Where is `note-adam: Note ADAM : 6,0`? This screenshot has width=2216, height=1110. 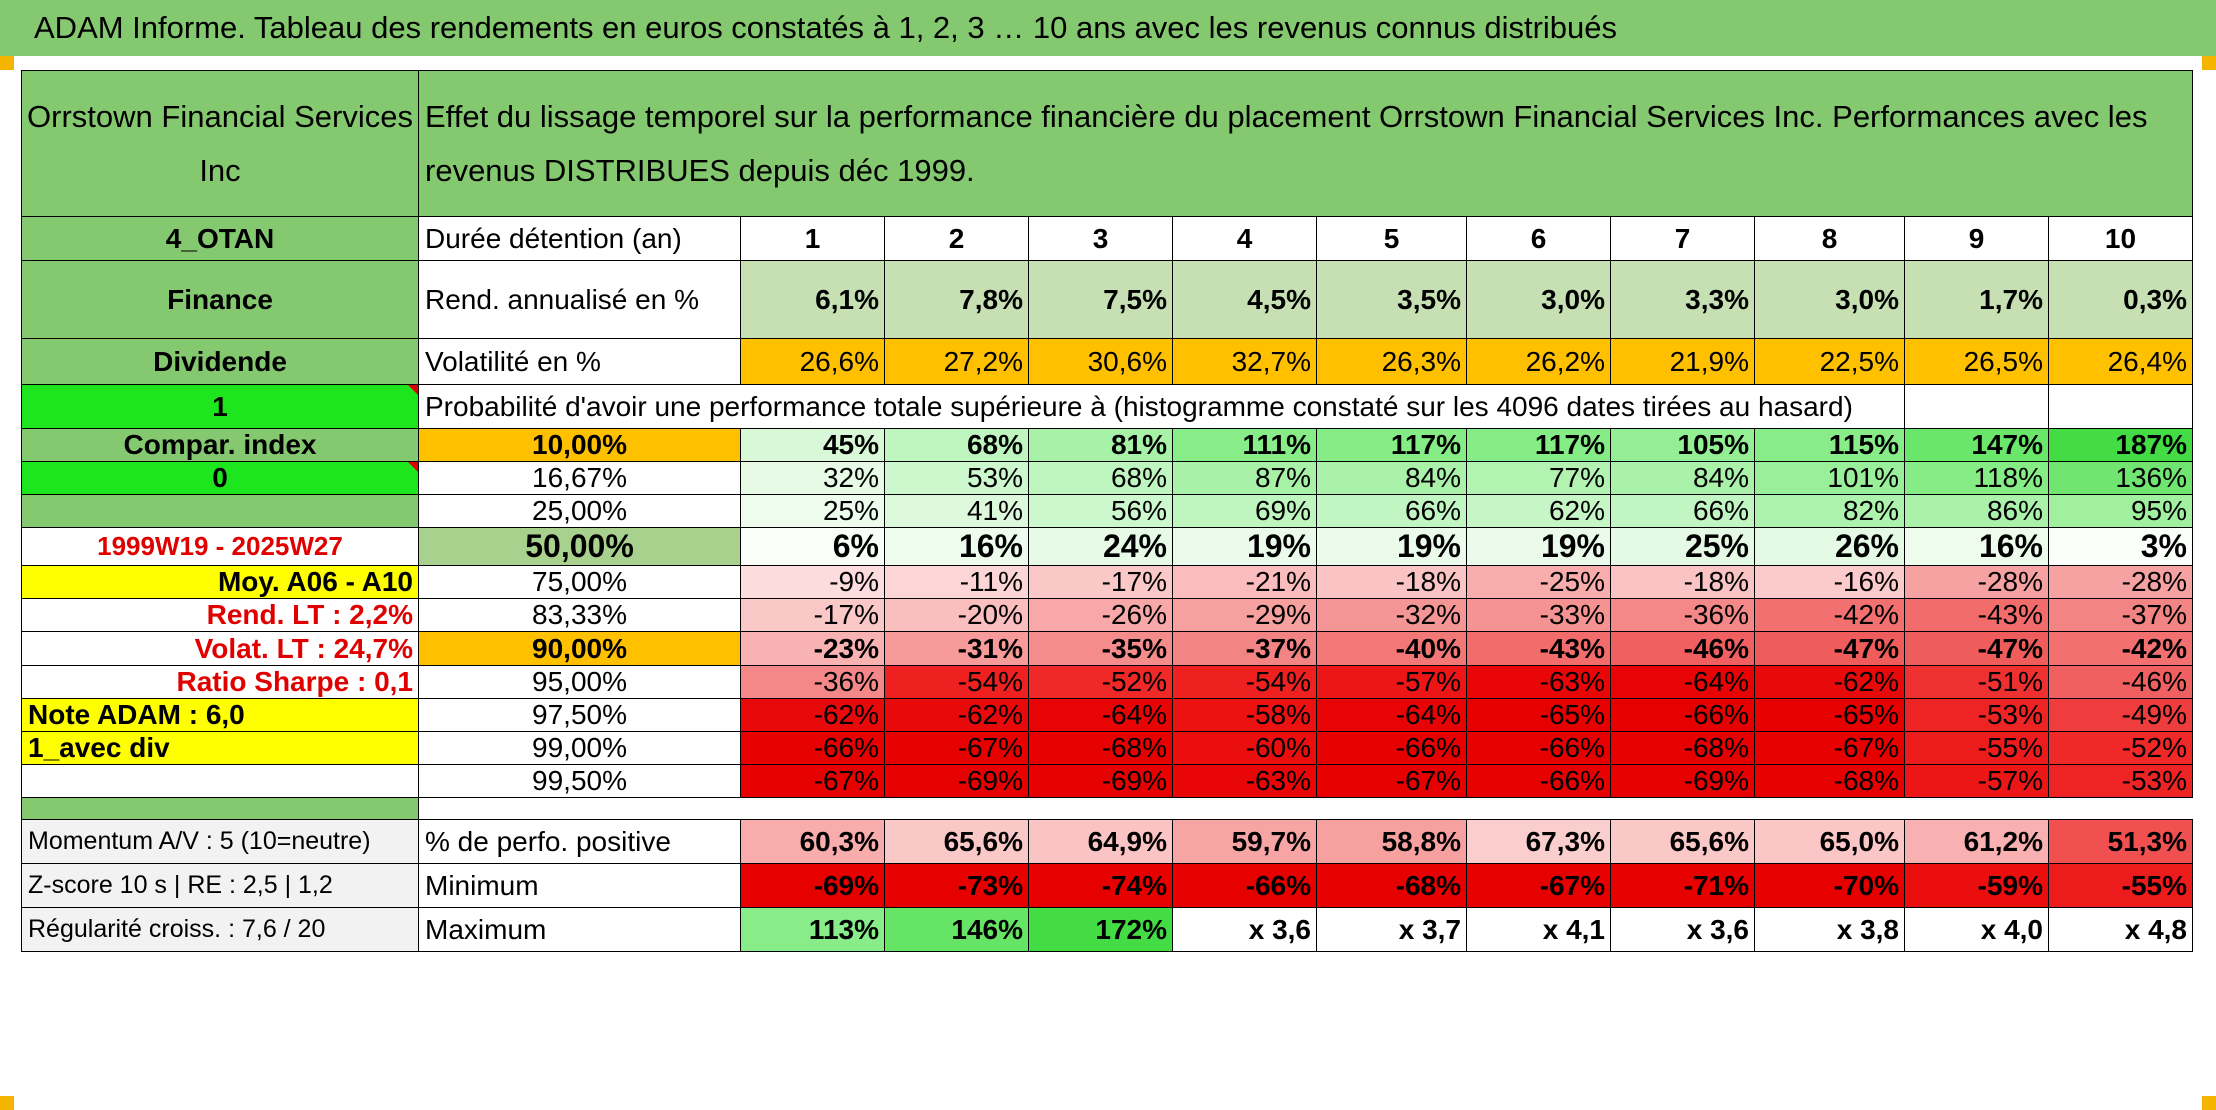 note-adam: Note ADAM : 6,0 is located at coordinates (220, 715).